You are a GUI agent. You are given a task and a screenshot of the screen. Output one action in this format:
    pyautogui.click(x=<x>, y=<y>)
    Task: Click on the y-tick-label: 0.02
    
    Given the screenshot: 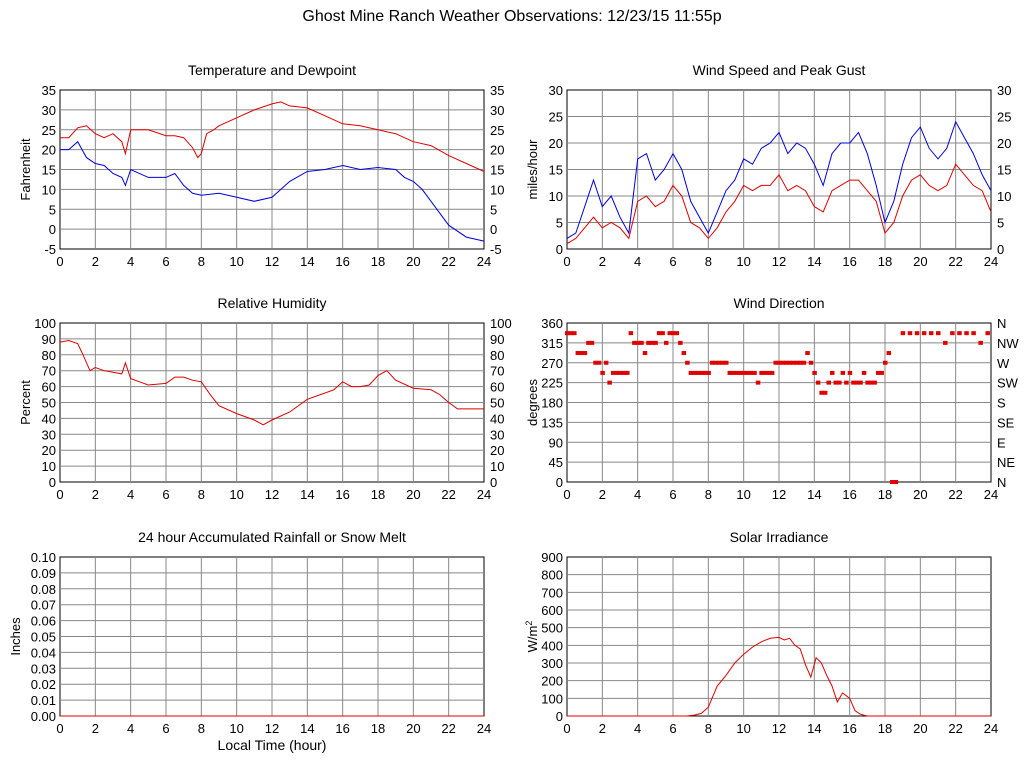 What is the action you would take?
    pyautogui.click(x=43, y=684)
    